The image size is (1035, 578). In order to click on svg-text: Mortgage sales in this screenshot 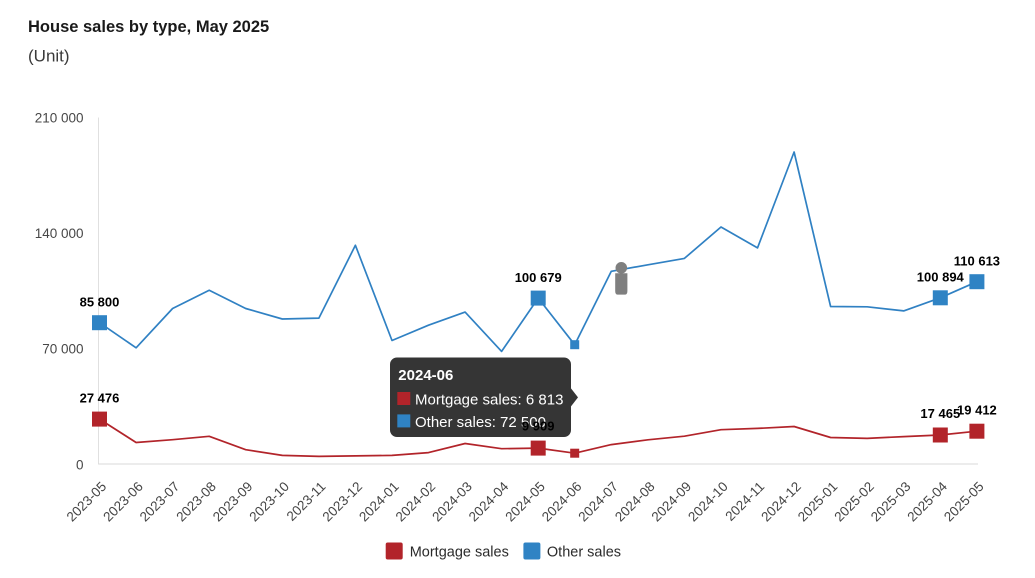, I will do `click(459, 552)`.